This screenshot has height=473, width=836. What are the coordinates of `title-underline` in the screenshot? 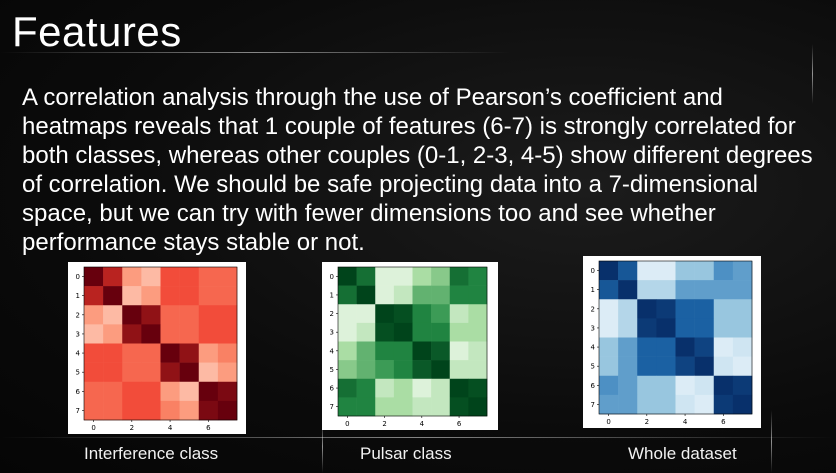 It's located at (255, 52).